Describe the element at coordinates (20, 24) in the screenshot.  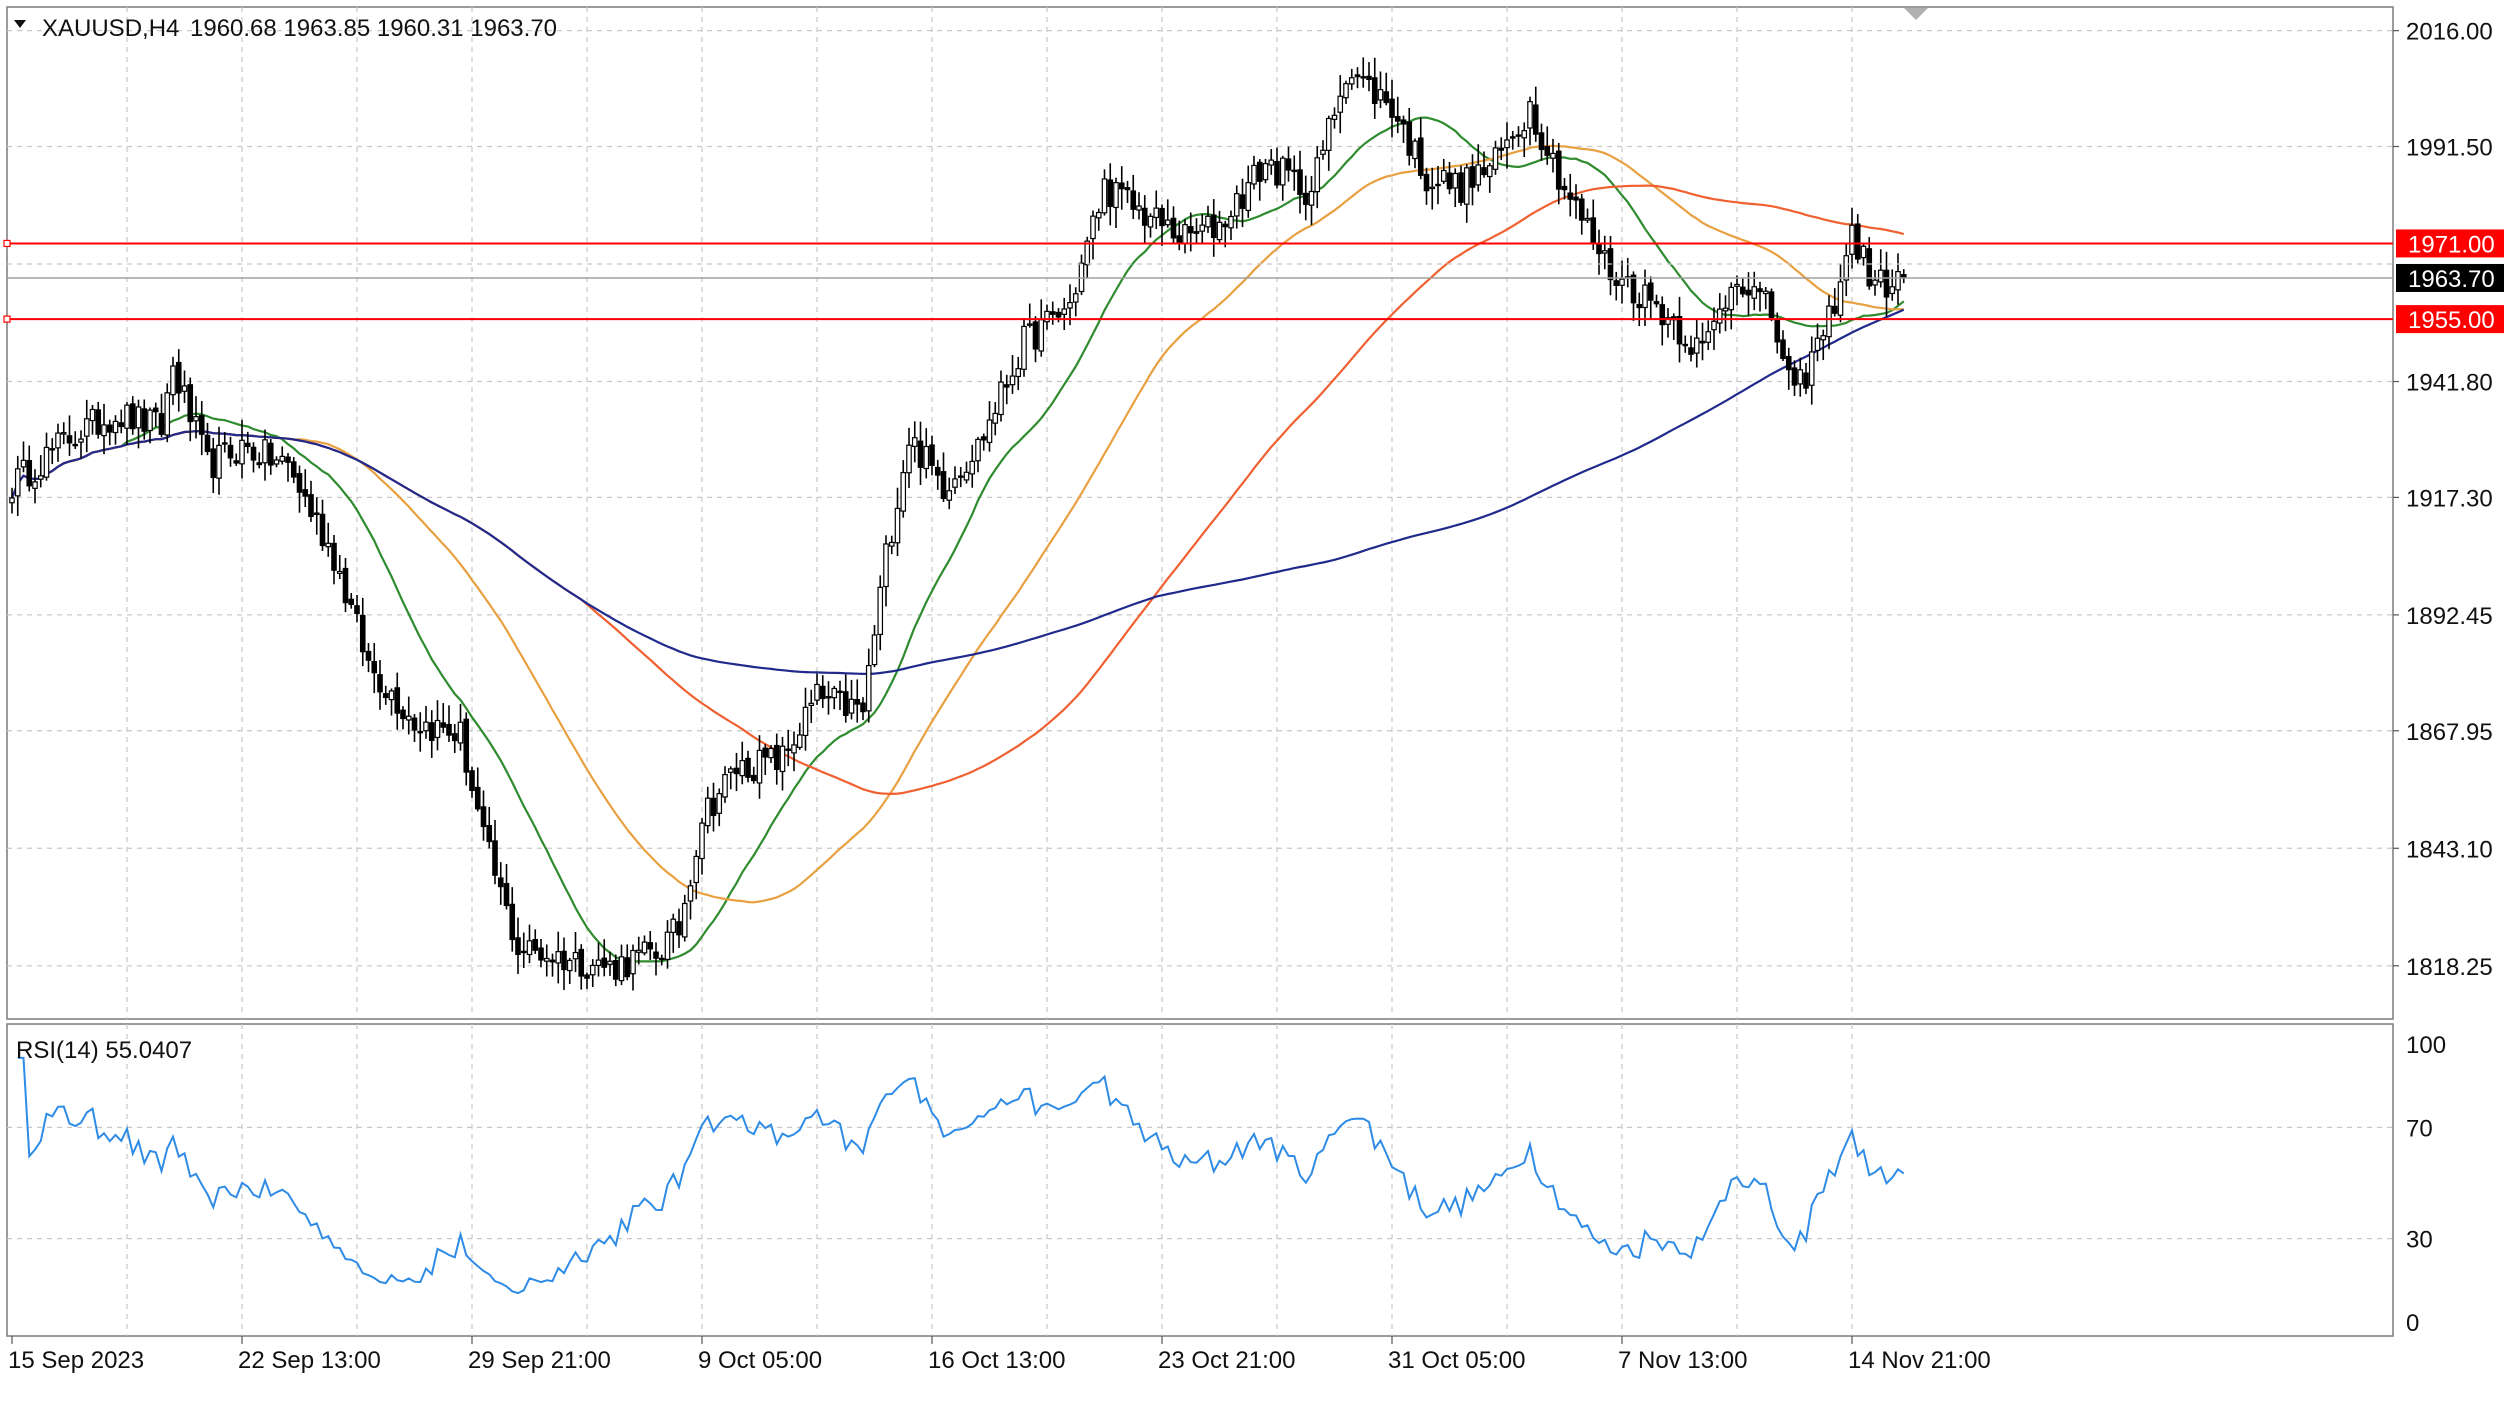
I see `dropdown-icon` at that location.